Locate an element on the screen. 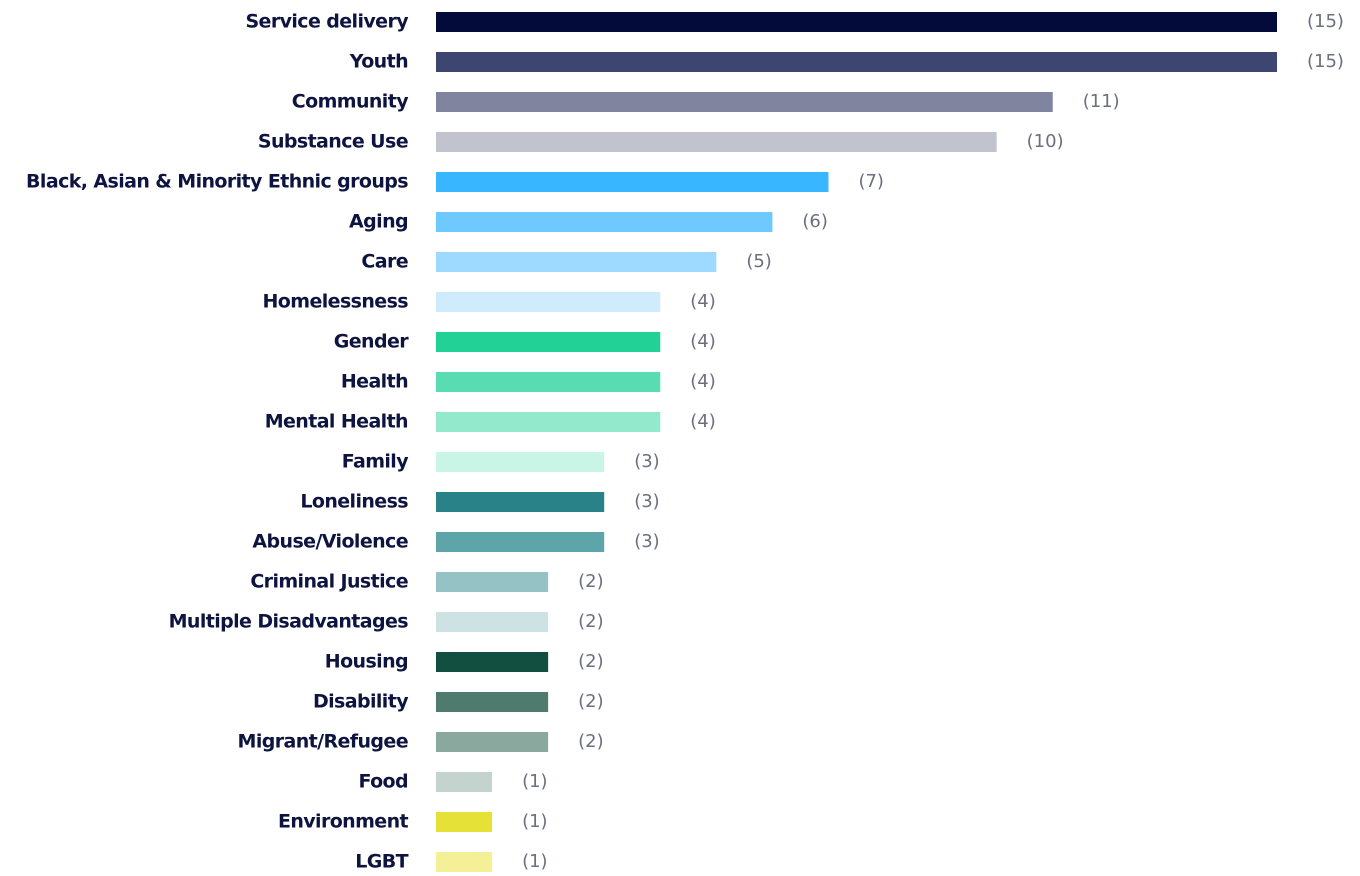  category-label: Criminal Justice is located at coordinates (329, 582).